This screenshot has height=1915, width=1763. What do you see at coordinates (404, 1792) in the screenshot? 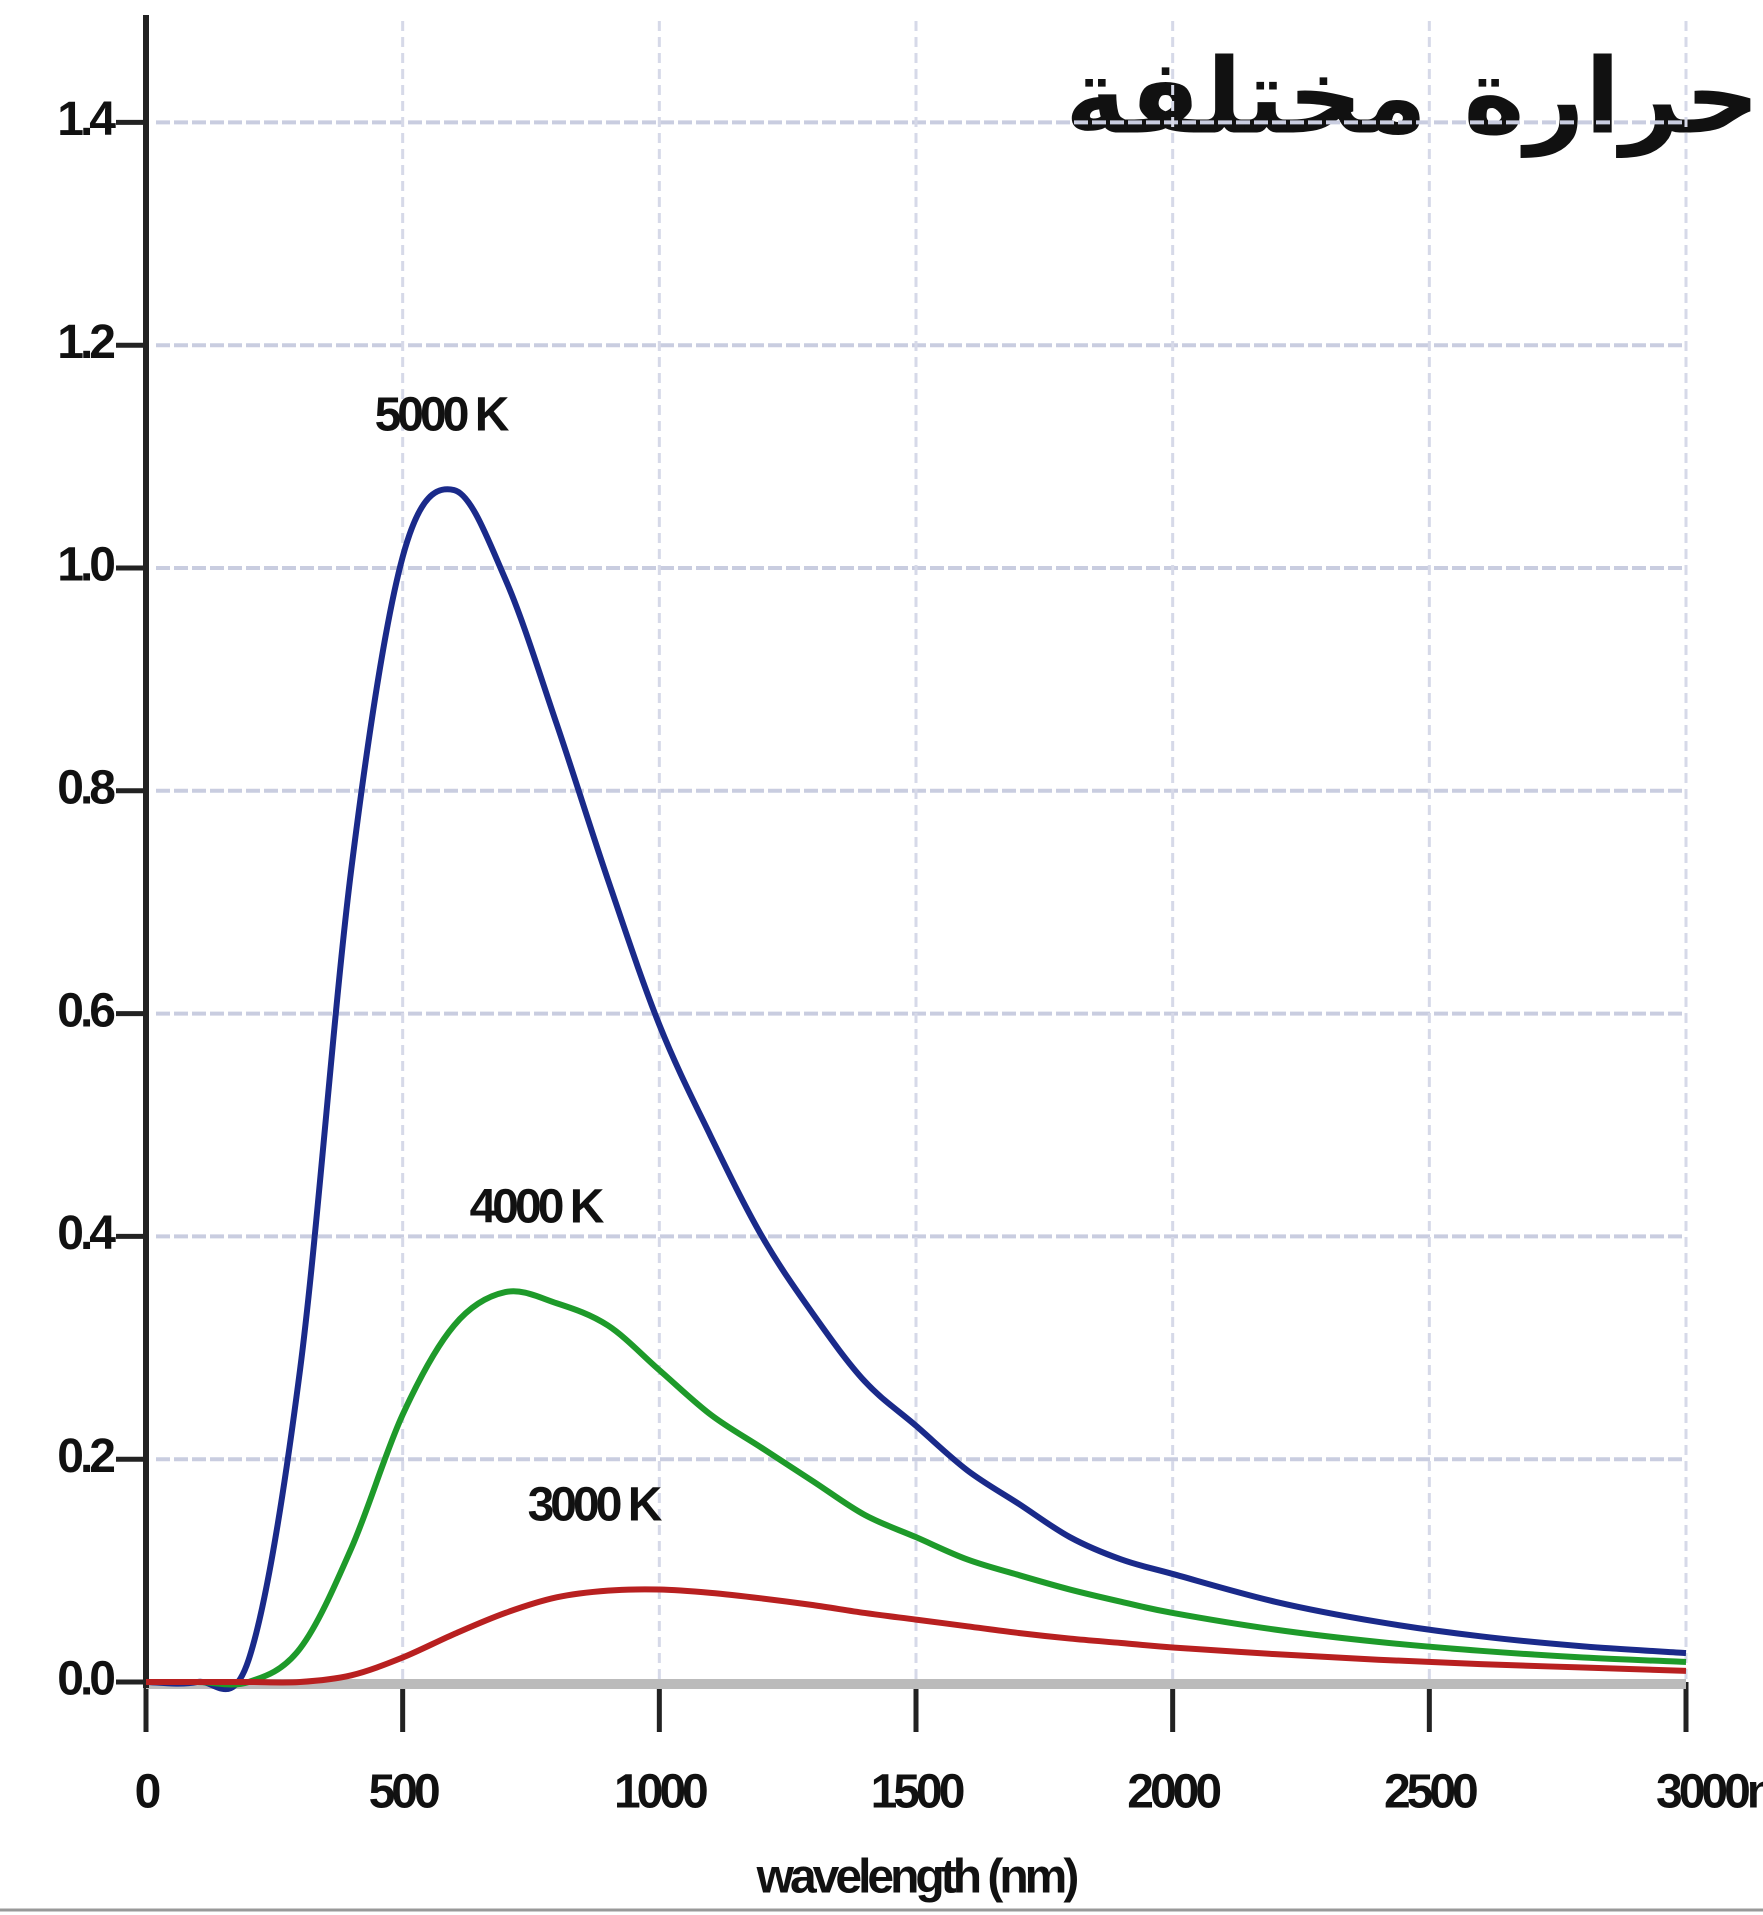
I see `x-tick-label: 500` at bounding box center [404, 1792].